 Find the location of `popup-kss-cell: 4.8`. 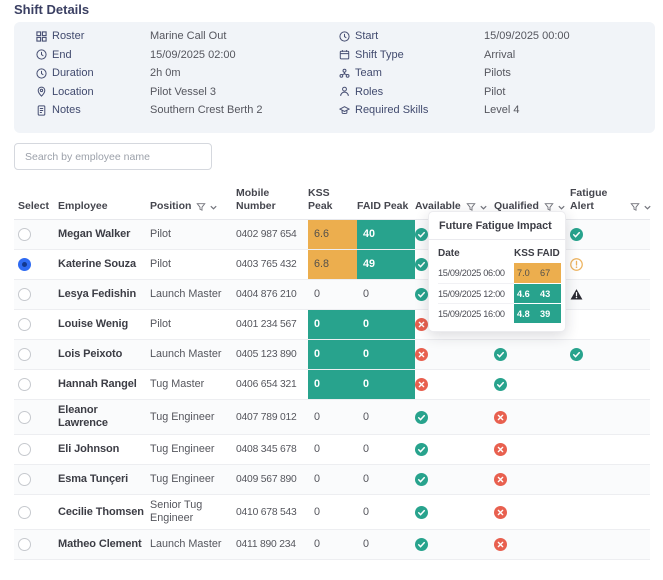

popup-kss-cell: 4.8 is located at coordinates (525, 313).